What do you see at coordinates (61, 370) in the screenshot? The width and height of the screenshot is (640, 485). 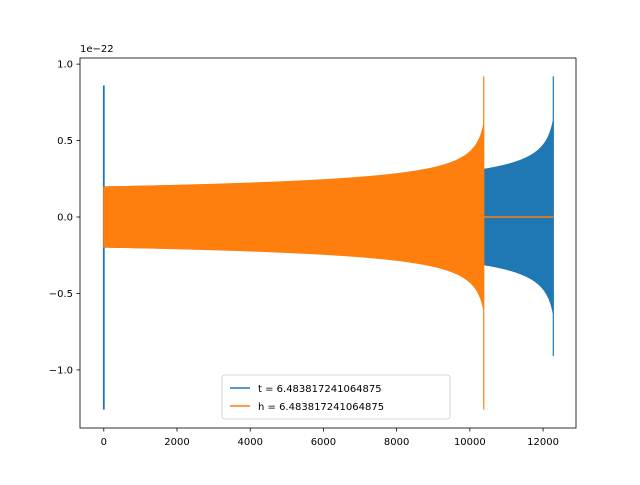 I see `y-tick-label: −1.0` at bounding box center [61, 370].